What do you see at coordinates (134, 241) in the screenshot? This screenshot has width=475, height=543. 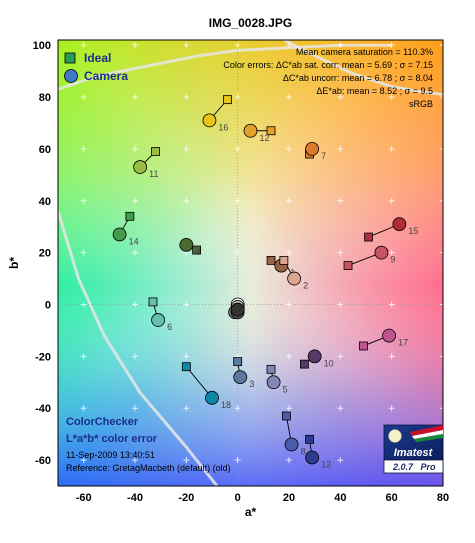 I see `patch-label-14: 14` at bounding box center [134, 241].